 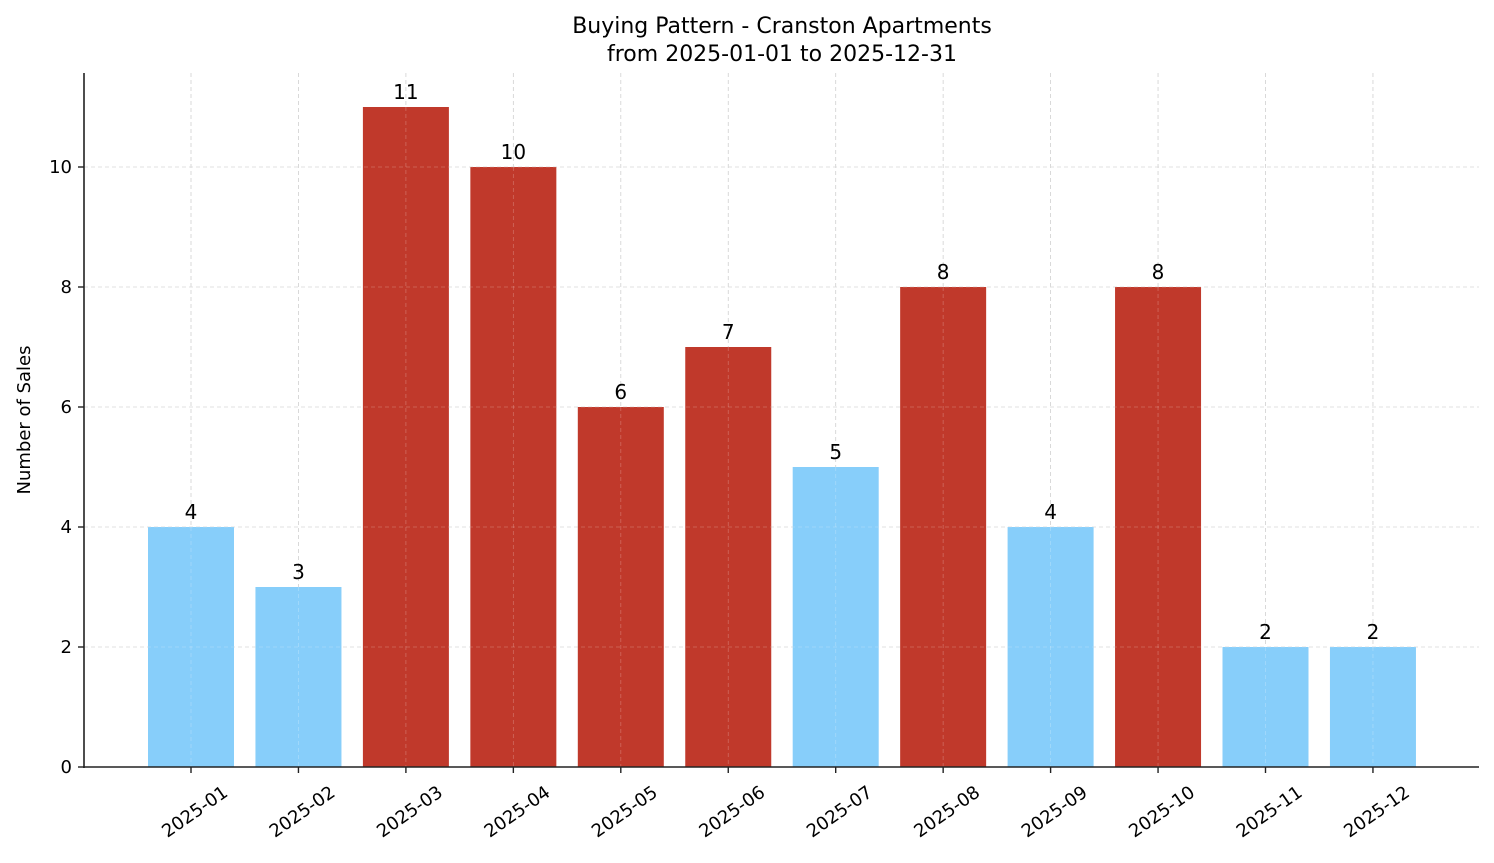 I want to click on x-tick-label: 2025-09, so click(x=1055, y=812).